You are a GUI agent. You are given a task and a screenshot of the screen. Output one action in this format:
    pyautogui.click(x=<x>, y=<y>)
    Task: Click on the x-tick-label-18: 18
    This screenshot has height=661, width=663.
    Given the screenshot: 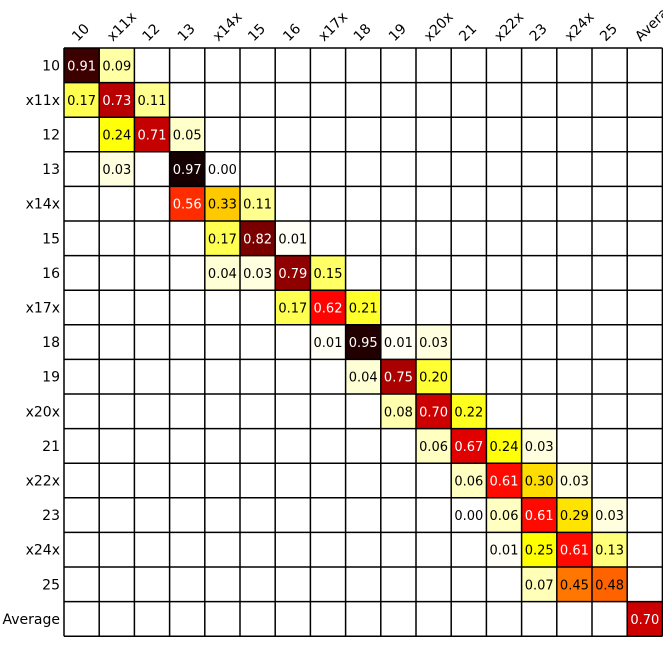 What is the action you would take?
    pyautogui.click(x=363, y=33)
    